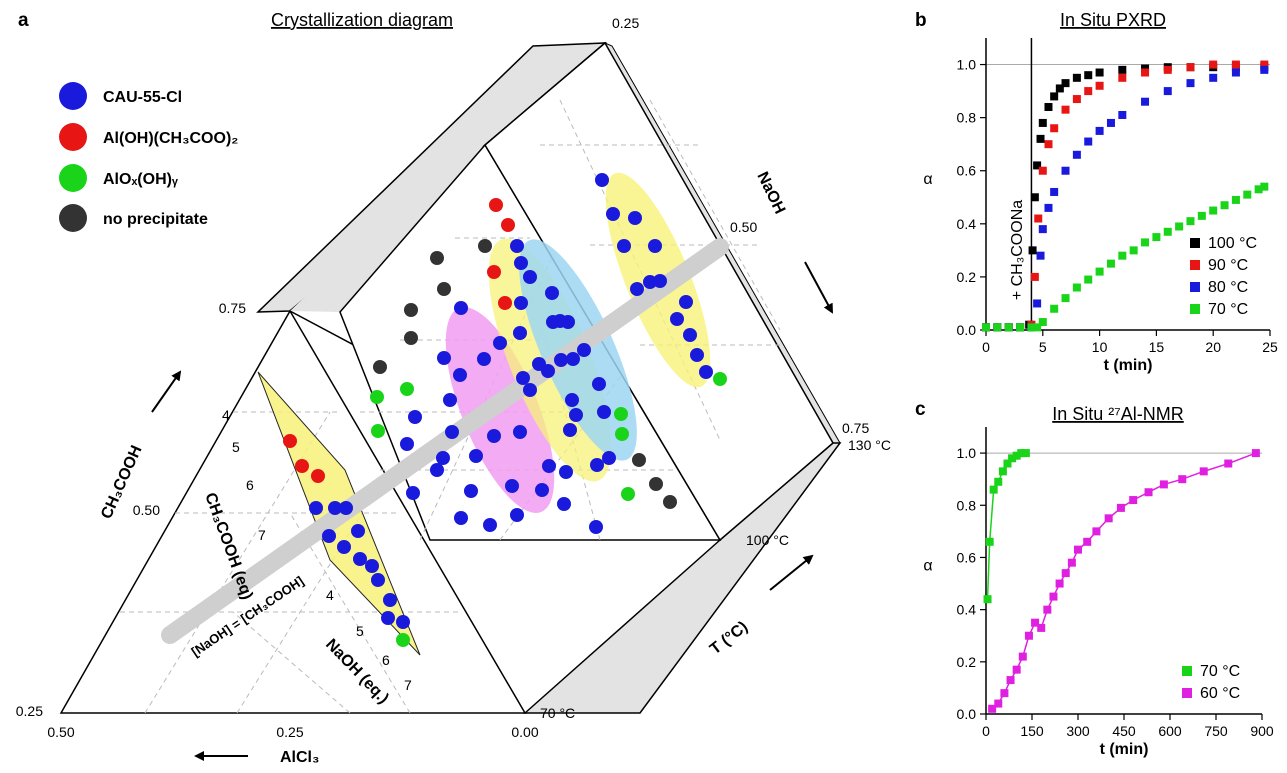 This screenshot has height=773, width=1287. What do you see at coordinates (625, 23) in the screenshot?
I see `right-tick-0: 0.25` at bounding box center [625, 23].